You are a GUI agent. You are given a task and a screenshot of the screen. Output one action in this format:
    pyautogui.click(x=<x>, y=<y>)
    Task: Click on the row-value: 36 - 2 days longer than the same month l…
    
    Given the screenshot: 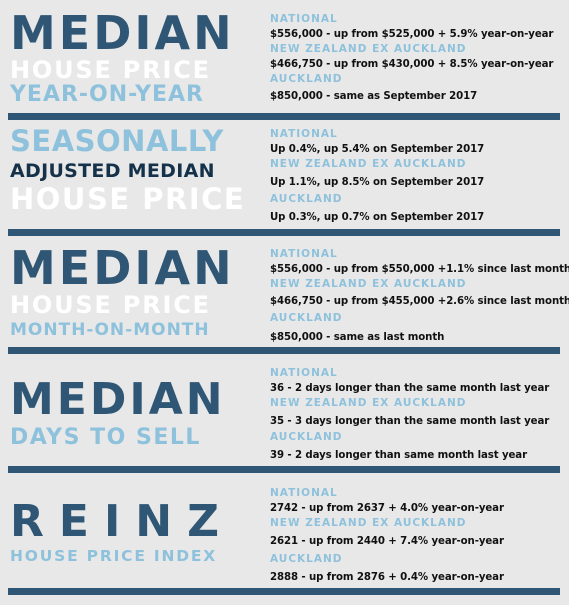 What is the action you would take?
    pyautogui.click(x=410, y=388)
    